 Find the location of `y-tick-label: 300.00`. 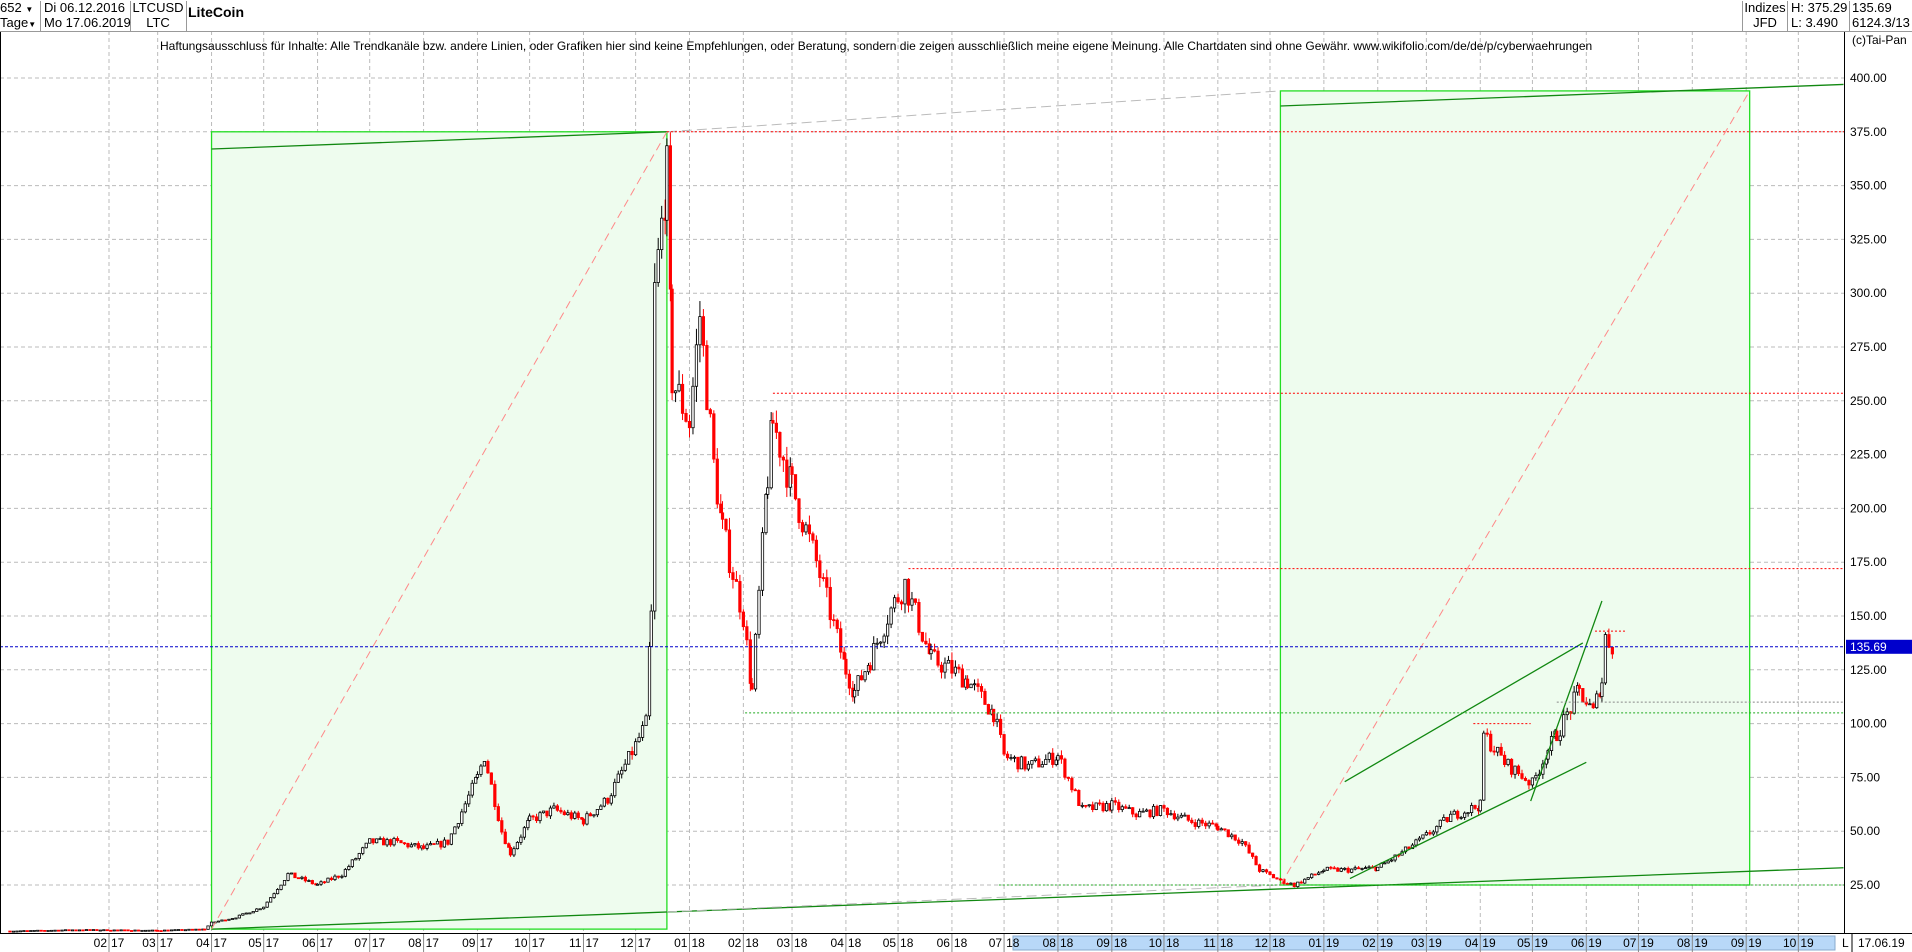

y-tick-label: 300.00 is located at coordinates (1868, 293).